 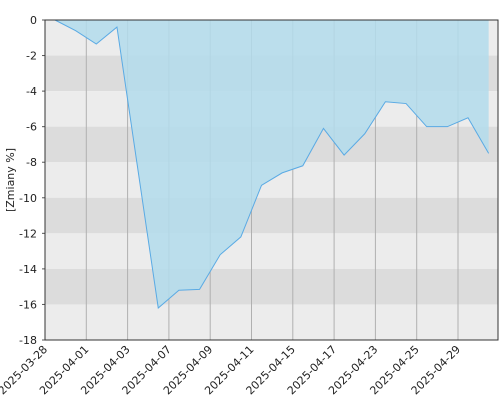 I want to click on y-tick-label: -6, so click(x=31, y=127).